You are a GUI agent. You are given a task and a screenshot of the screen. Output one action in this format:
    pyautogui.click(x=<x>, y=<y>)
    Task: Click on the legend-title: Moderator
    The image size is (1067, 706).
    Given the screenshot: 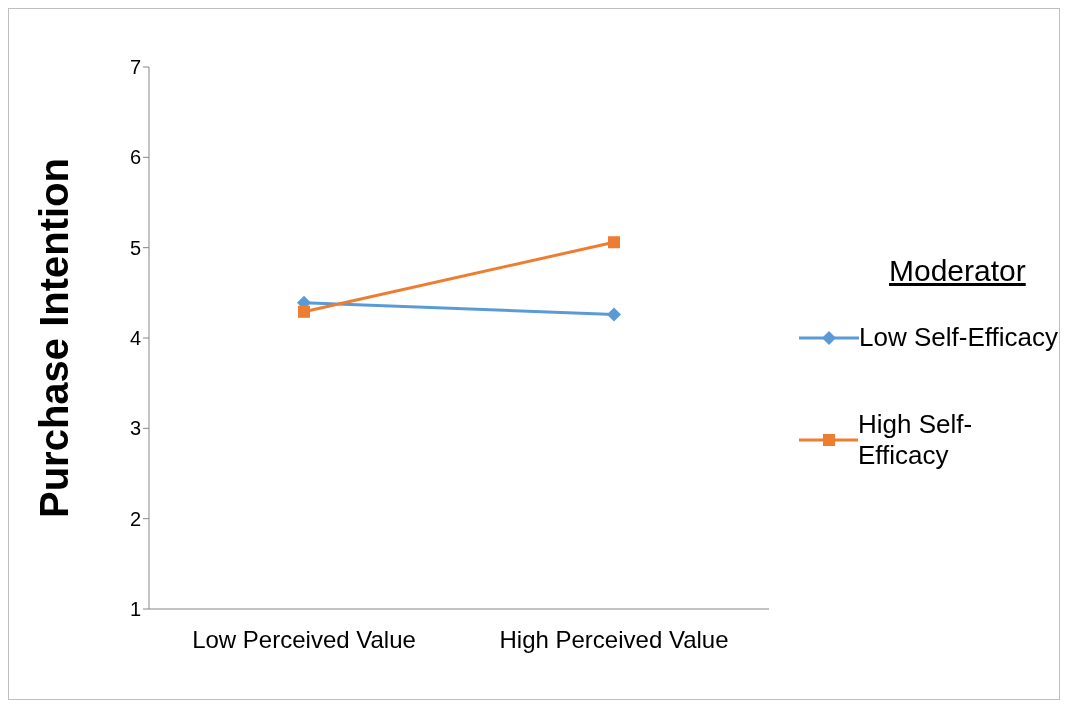 What is the action you would take?
    pyautogui.click(x=958, y=271)
    